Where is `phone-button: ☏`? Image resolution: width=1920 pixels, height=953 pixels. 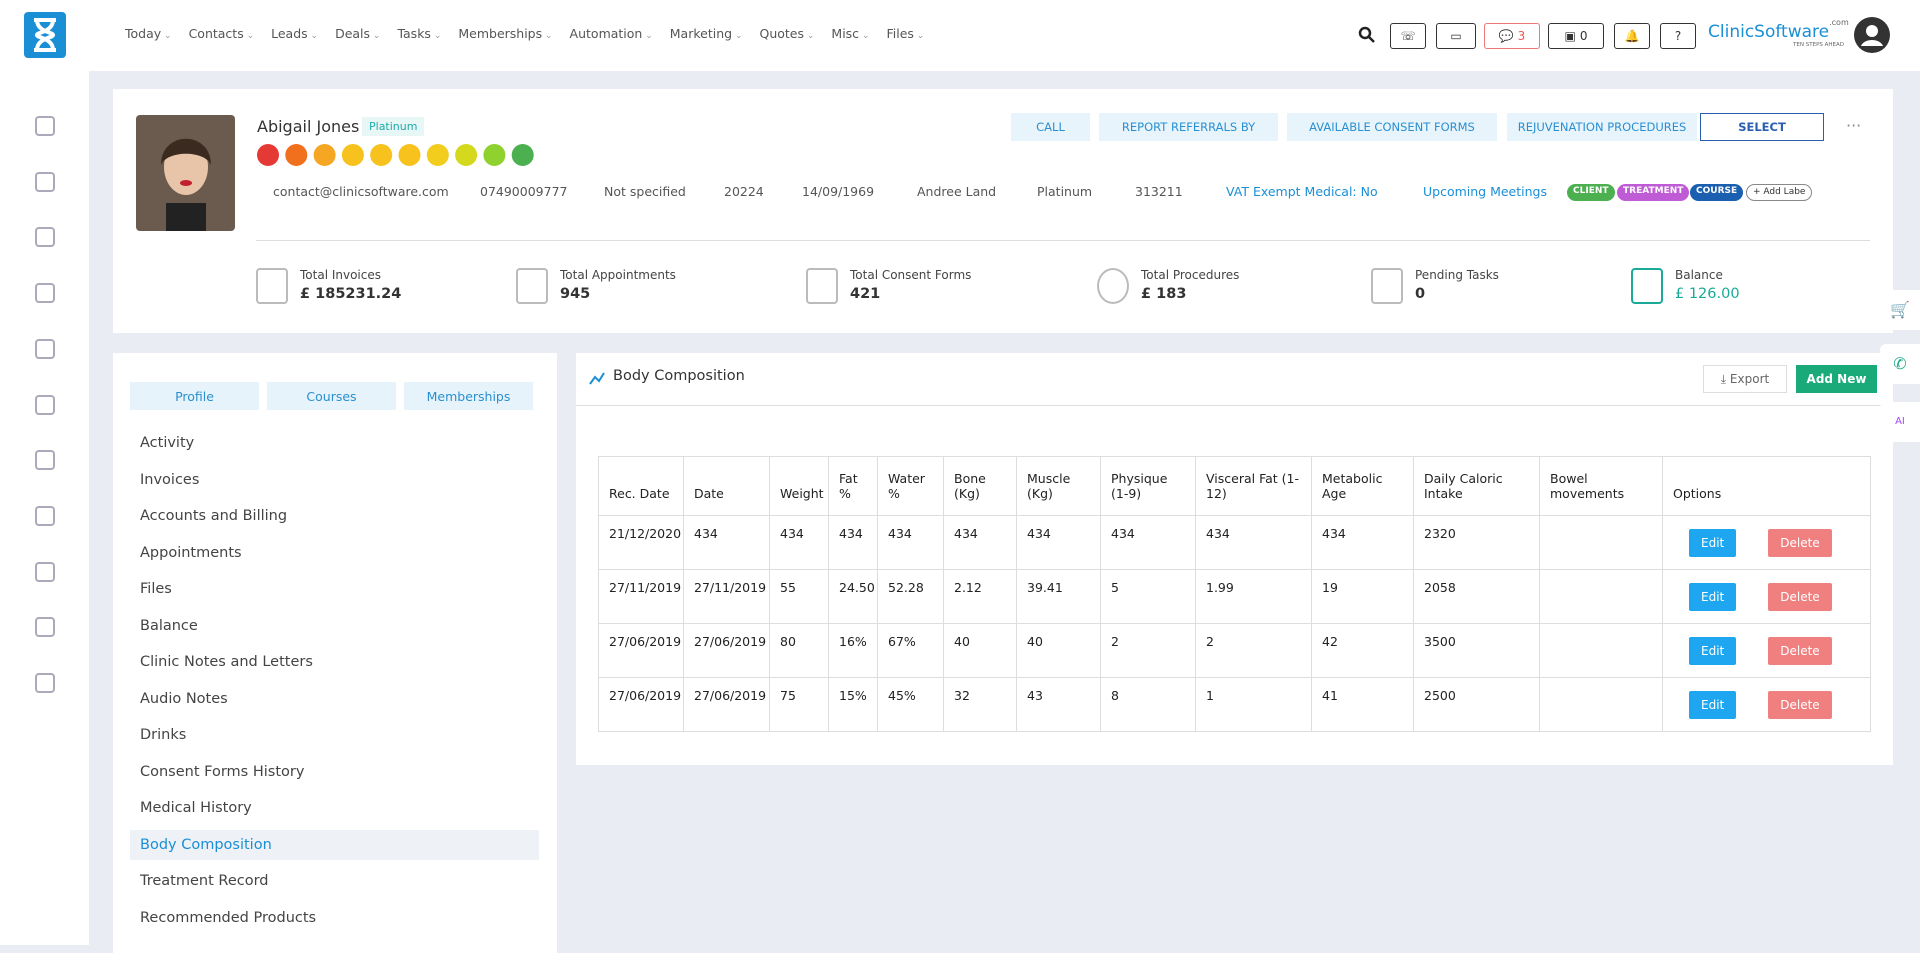
phone-button: ☏ is located at coordinates (1408, 36).